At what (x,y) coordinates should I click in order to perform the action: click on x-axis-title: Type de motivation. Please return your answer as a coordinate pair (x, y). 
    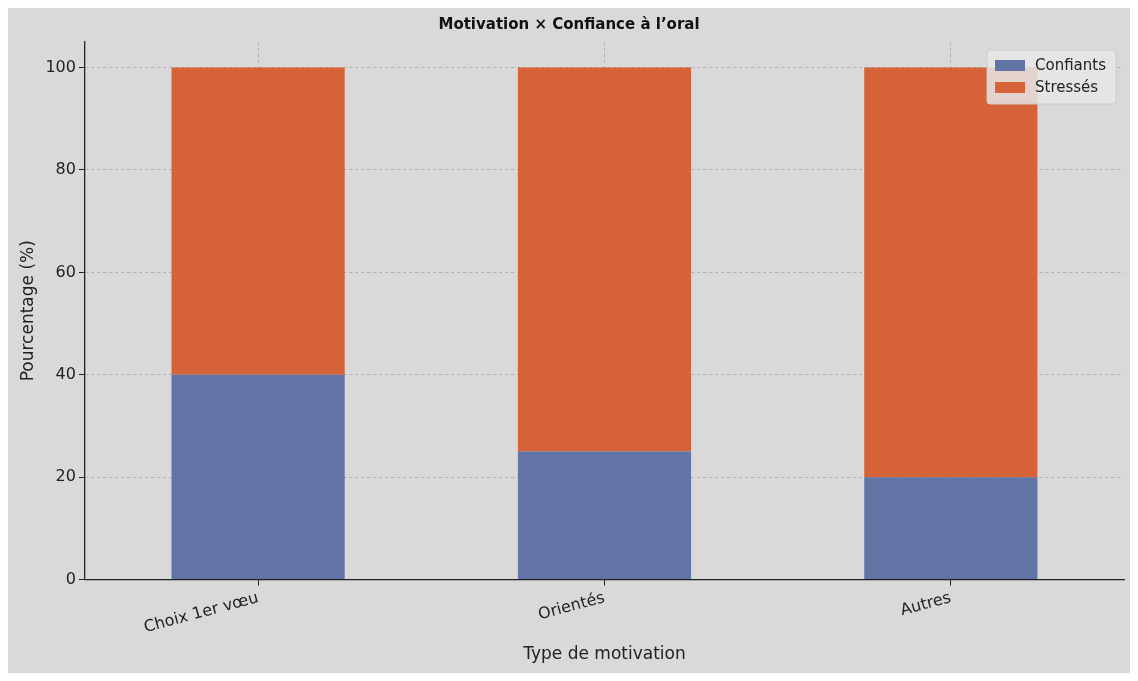
    Looking at the image, I should click on (604, 653).